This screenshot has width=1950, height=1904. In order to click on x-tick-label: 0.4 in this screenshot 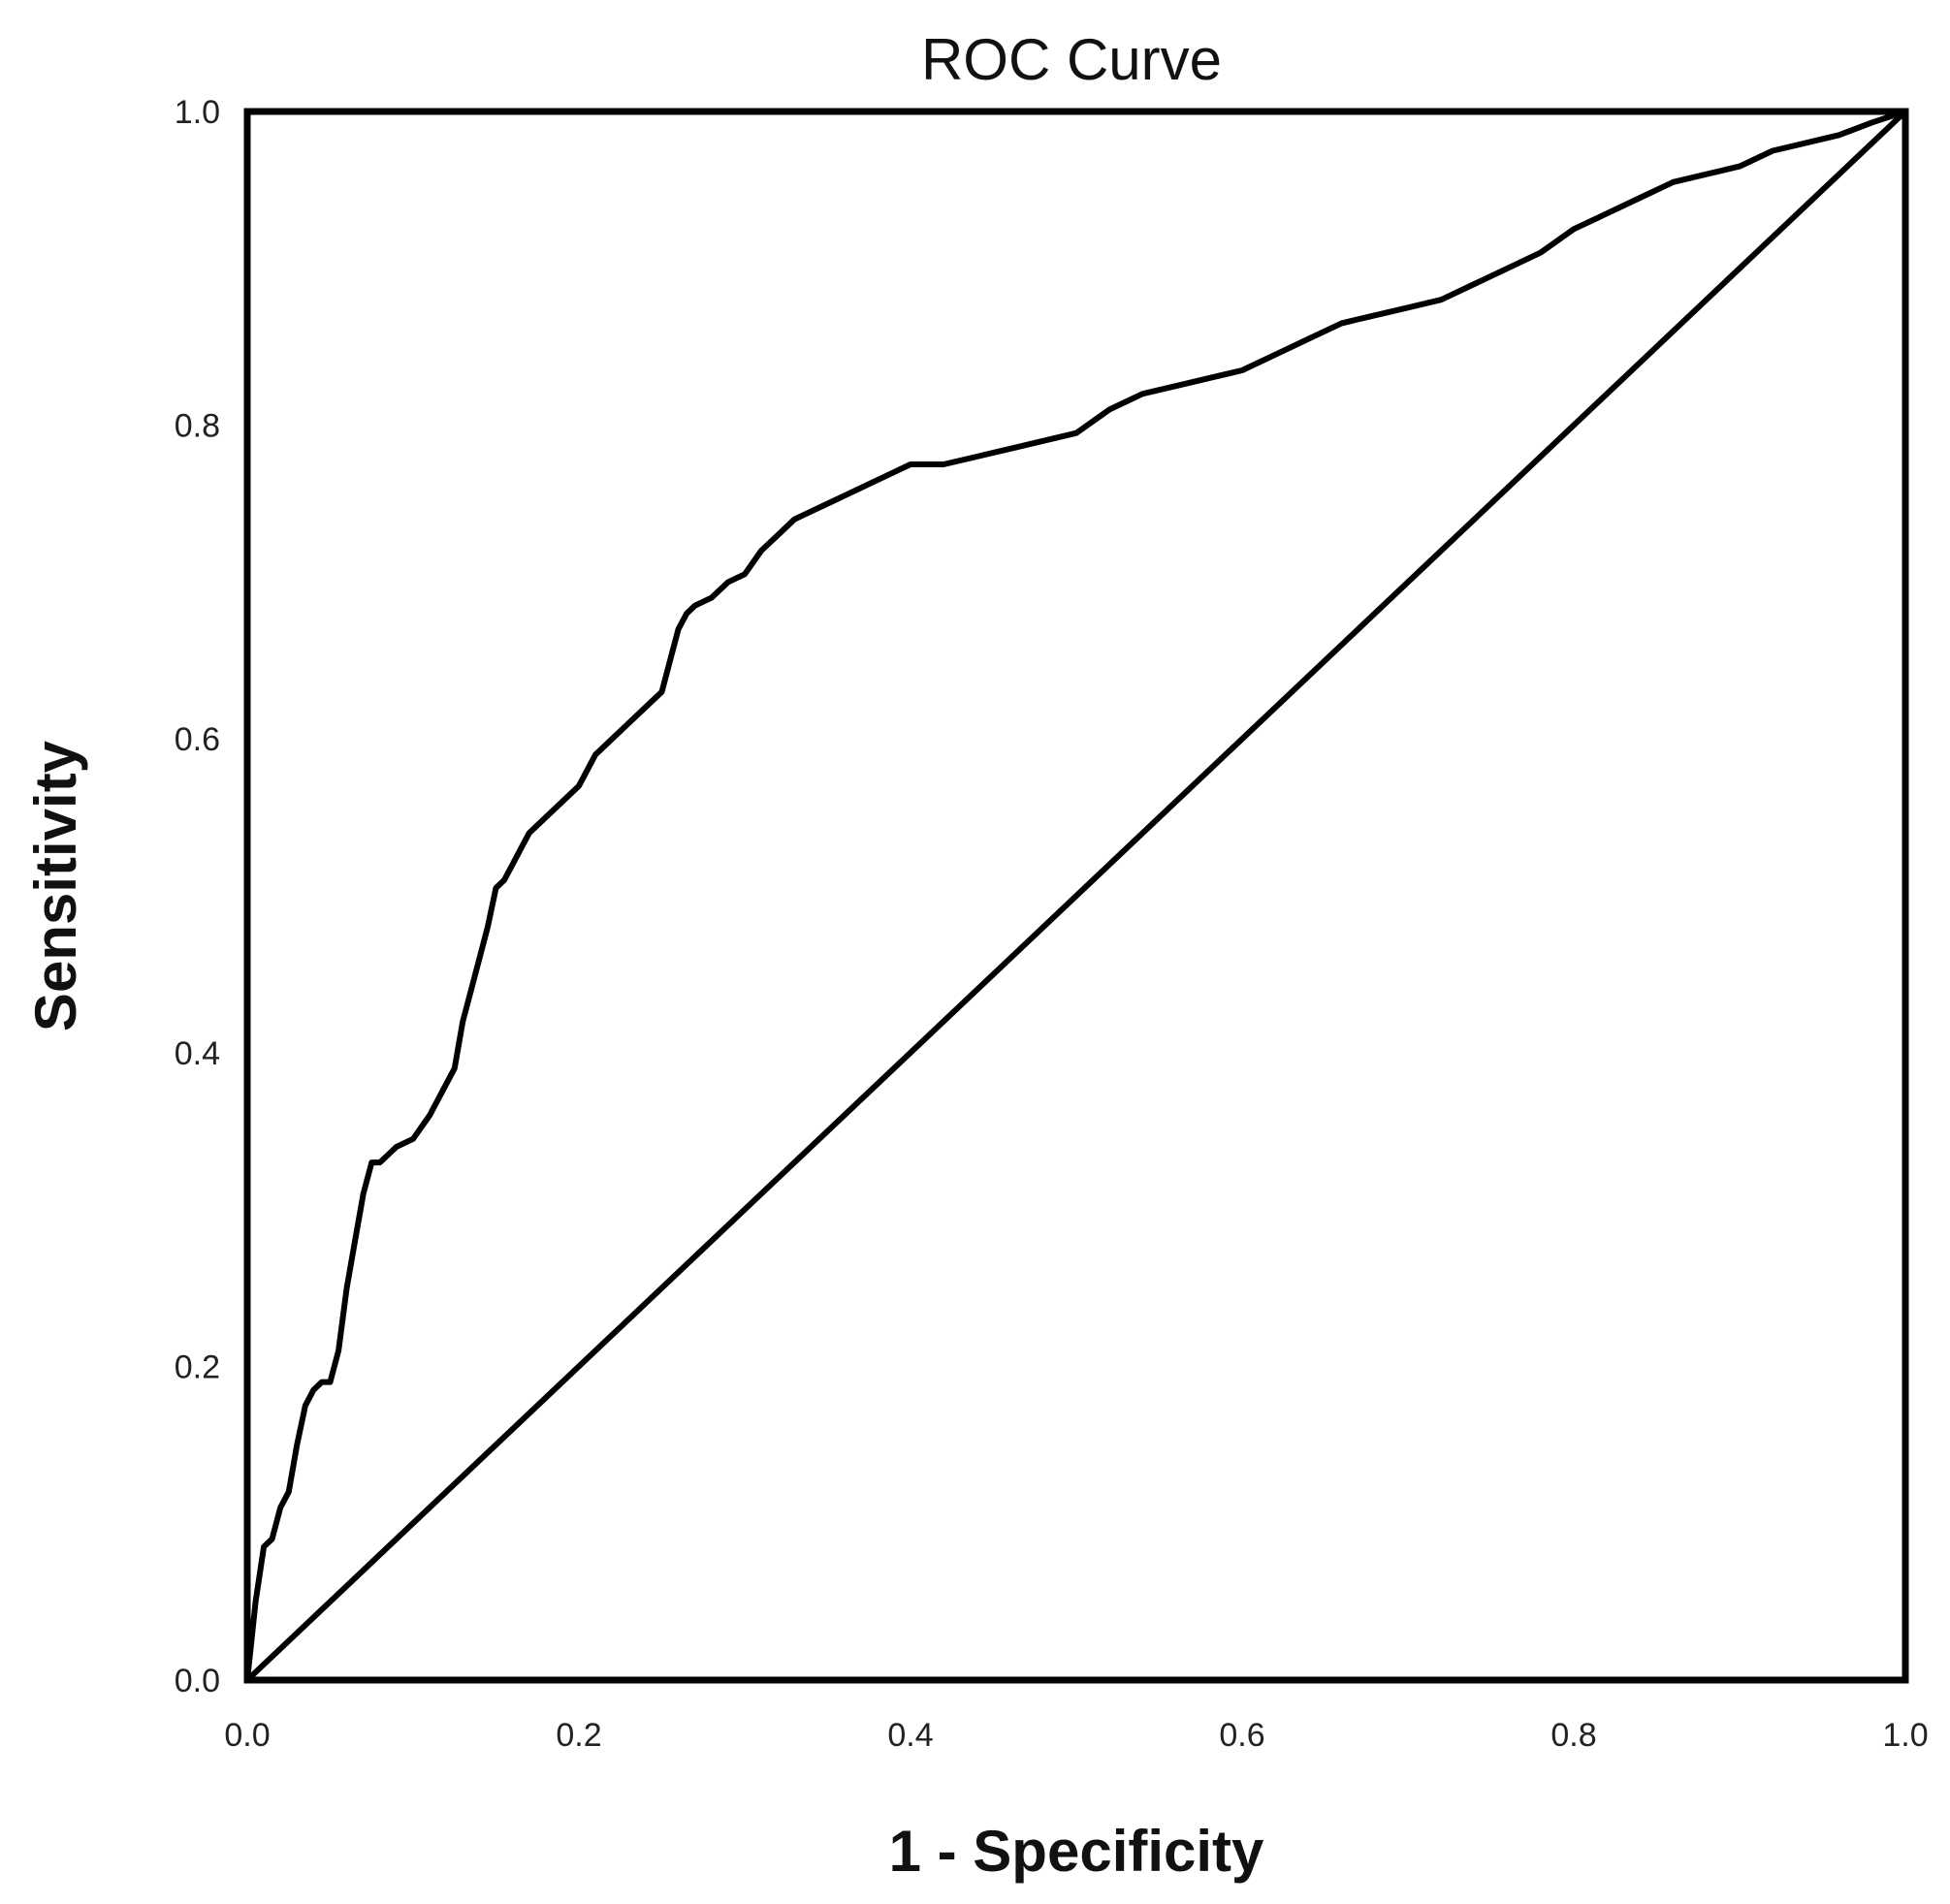, I will do `click(910, 1735)`.